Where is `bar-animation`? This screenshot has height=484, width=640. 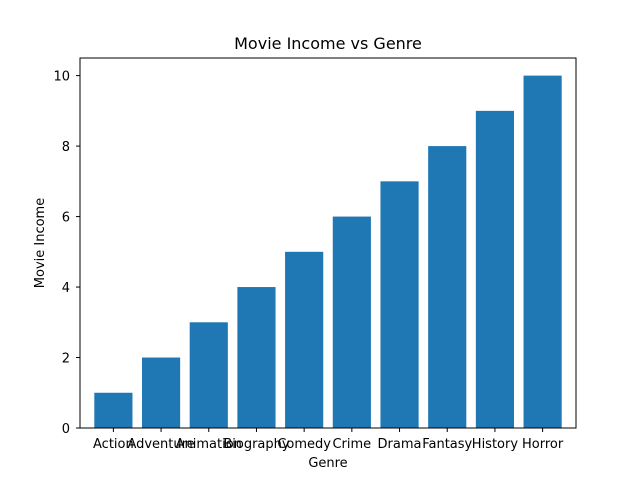
bar-animation is located at coordinates (208, 375).